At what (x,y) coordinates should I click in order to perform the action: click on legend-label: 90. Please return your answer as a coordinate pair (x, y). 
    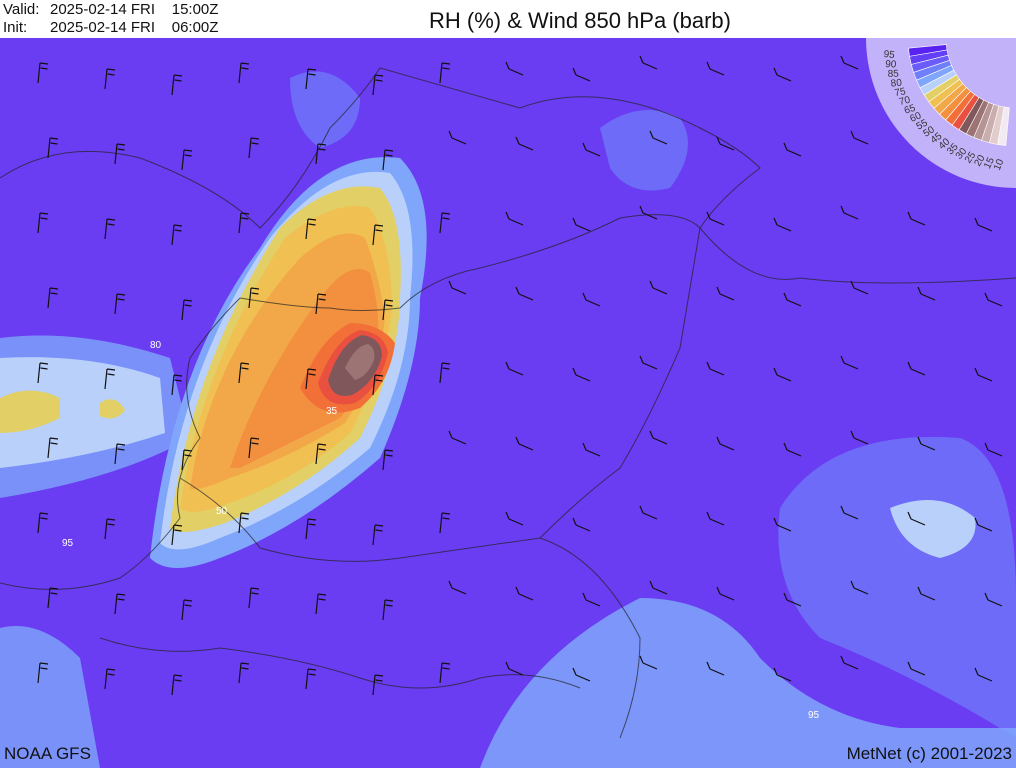
    Looking at the image, I should click on (891, 65).